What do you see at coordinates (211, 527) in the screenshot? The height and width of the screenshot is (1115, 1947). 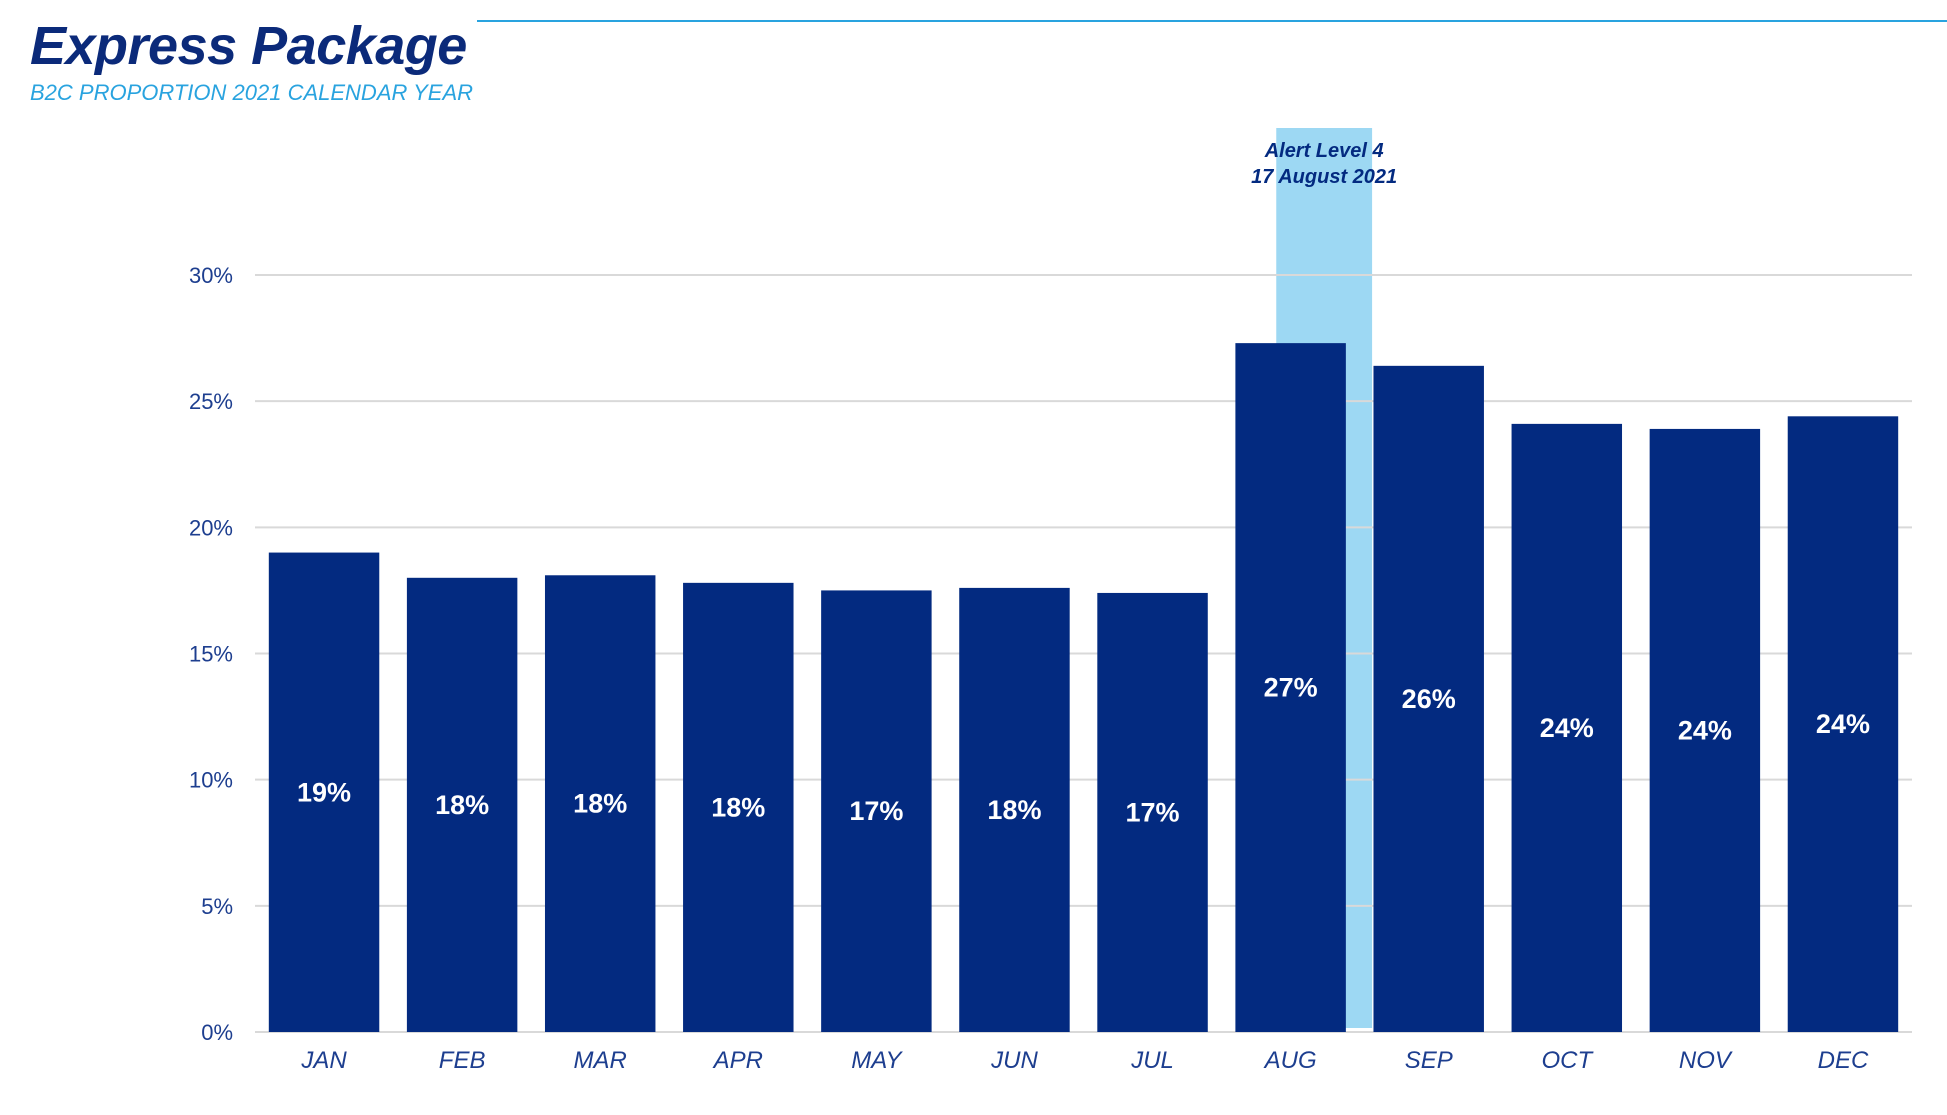 I see `y-tick-label: 20%` at bounding box center [211, 527].